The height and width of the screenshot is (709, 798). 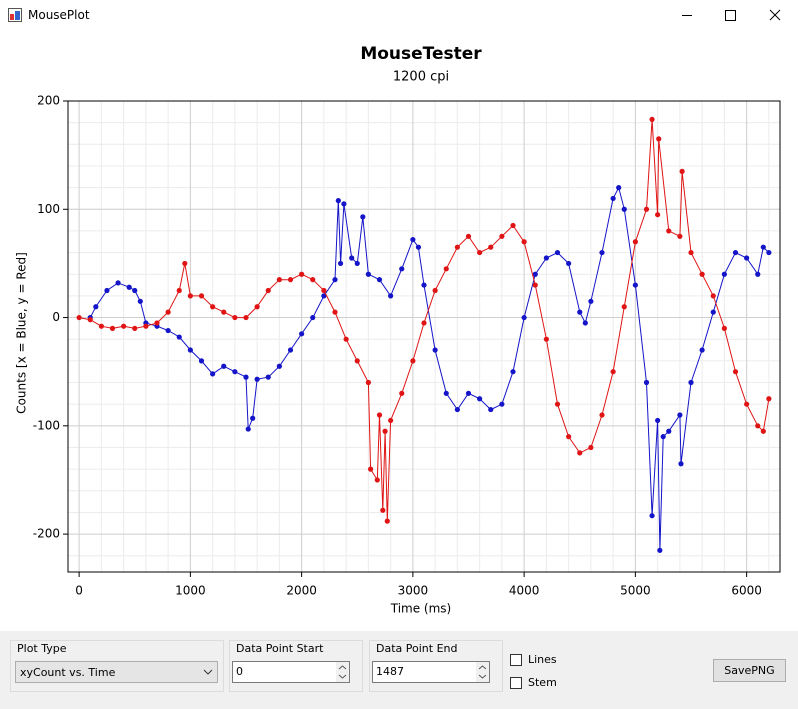 I want to click on start-input: 0, so click(x=291, y=672).